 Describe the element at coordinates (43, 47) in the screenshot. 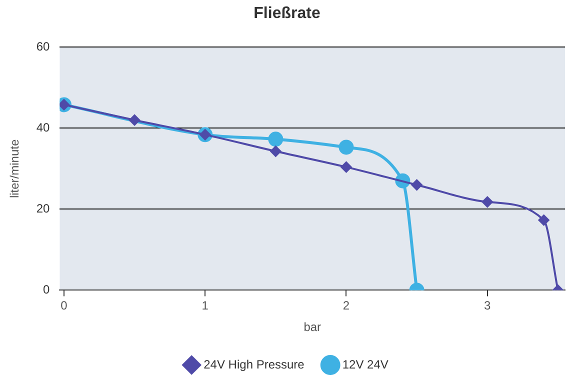

I see `y-tick-label: 60` at that location.